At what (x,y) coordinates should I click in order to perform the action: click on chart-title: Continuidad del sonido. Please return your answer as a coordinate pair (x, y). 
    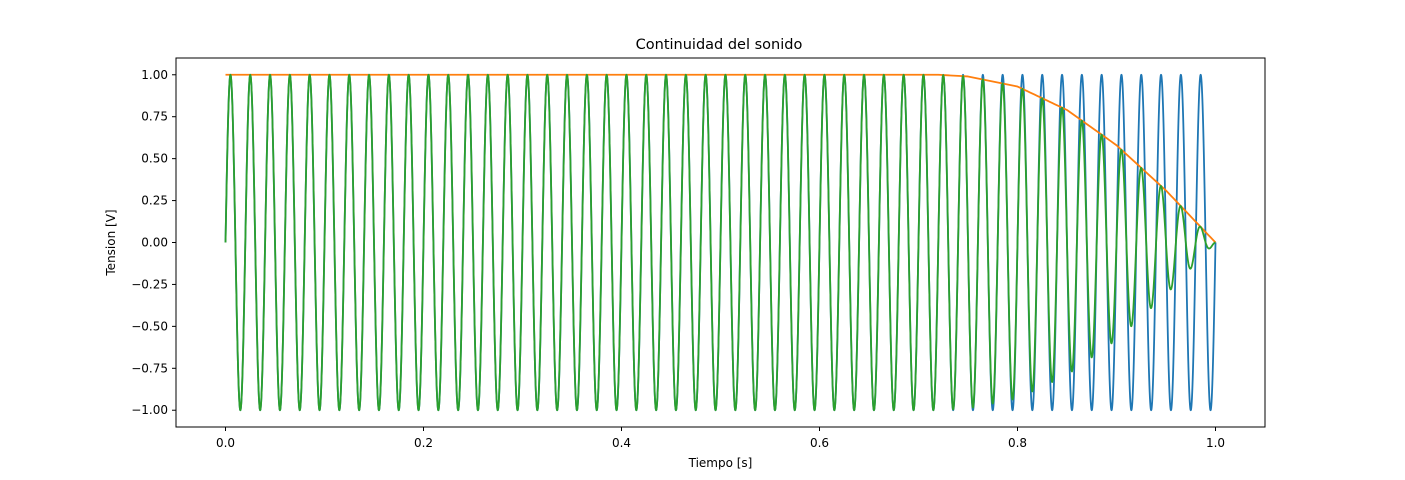
    Looking at the image, I should click on (719, 45).